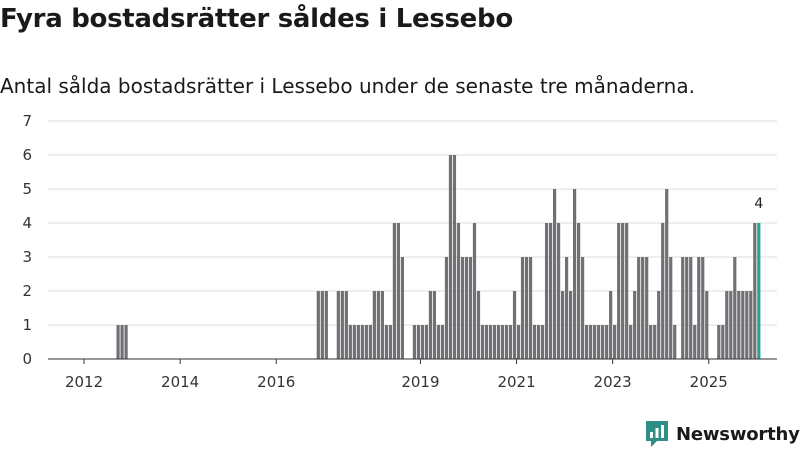 The height and width of the screenshot is (450, 800). I want to click on y-tick-label: 3, so click(27, 257).